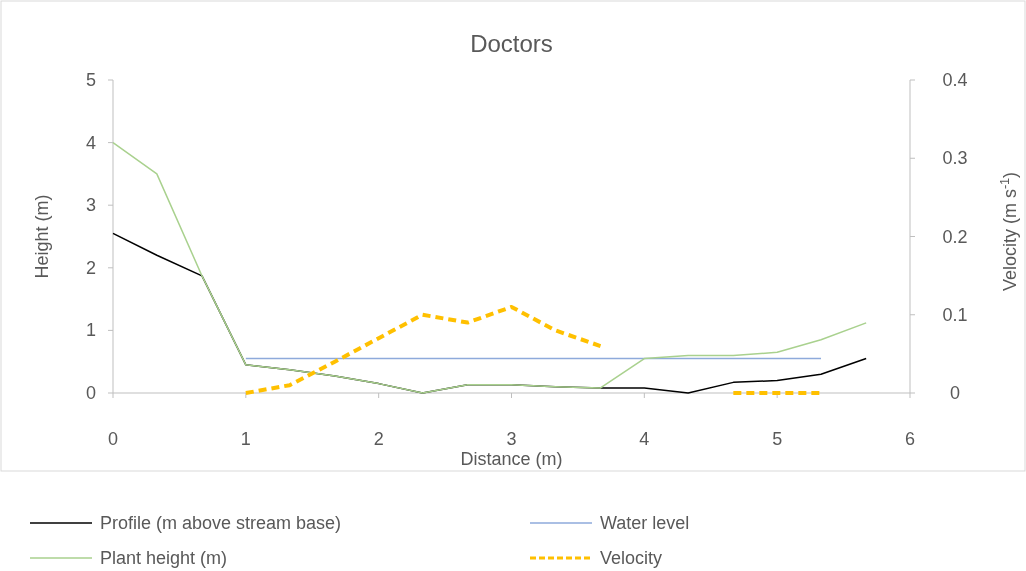  What do you see at coordinates (511, 439) in the screenshot?
I see `x-tick-label: 3` at bounding box center [511, 439].